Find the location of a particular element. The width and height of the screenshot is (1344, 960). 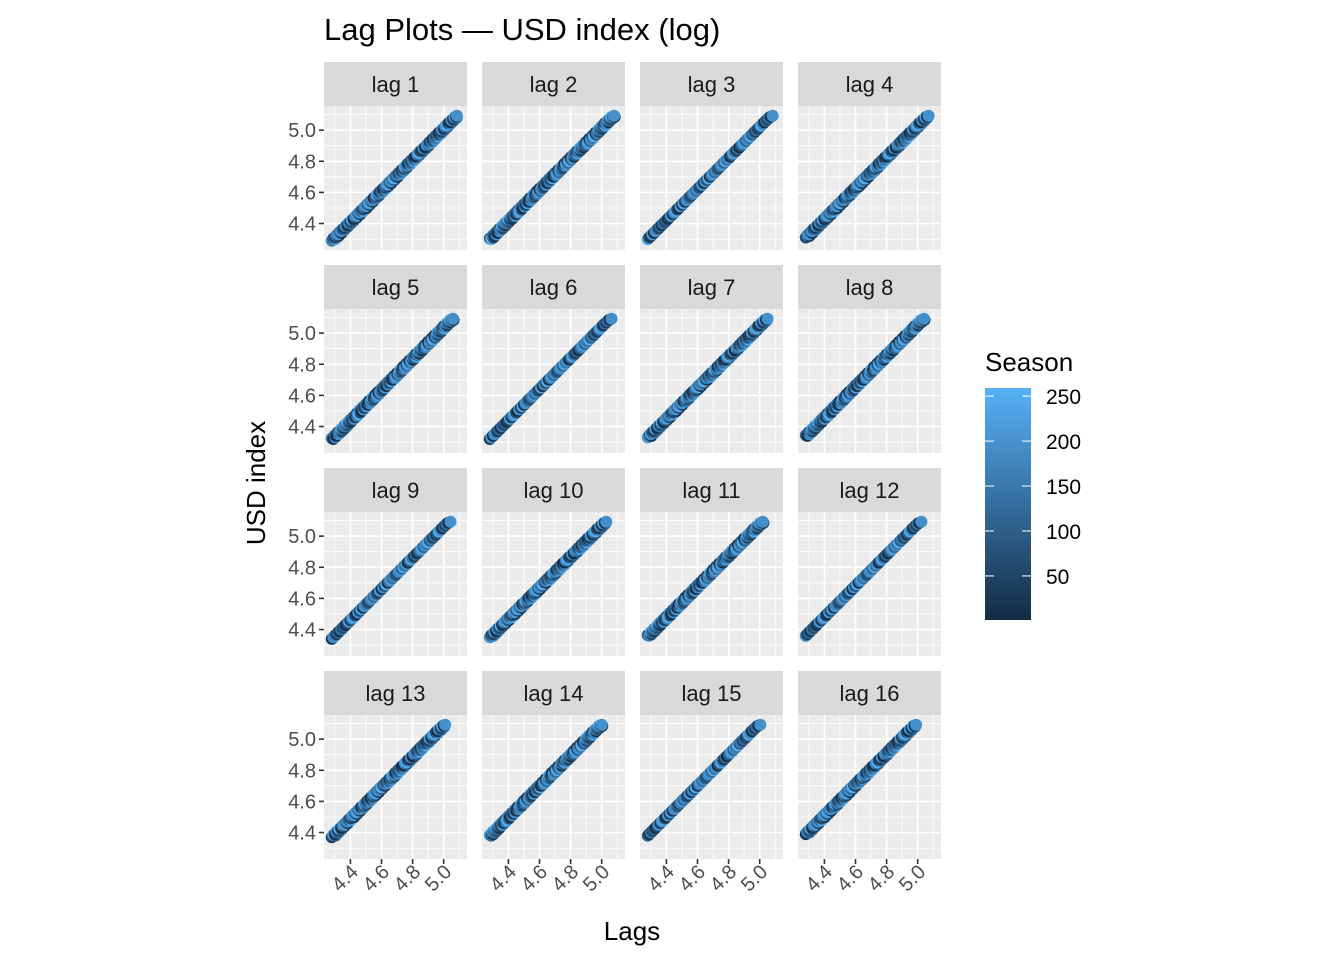

facet-strip-label: lag 12 is located at coordinates (870, 490).